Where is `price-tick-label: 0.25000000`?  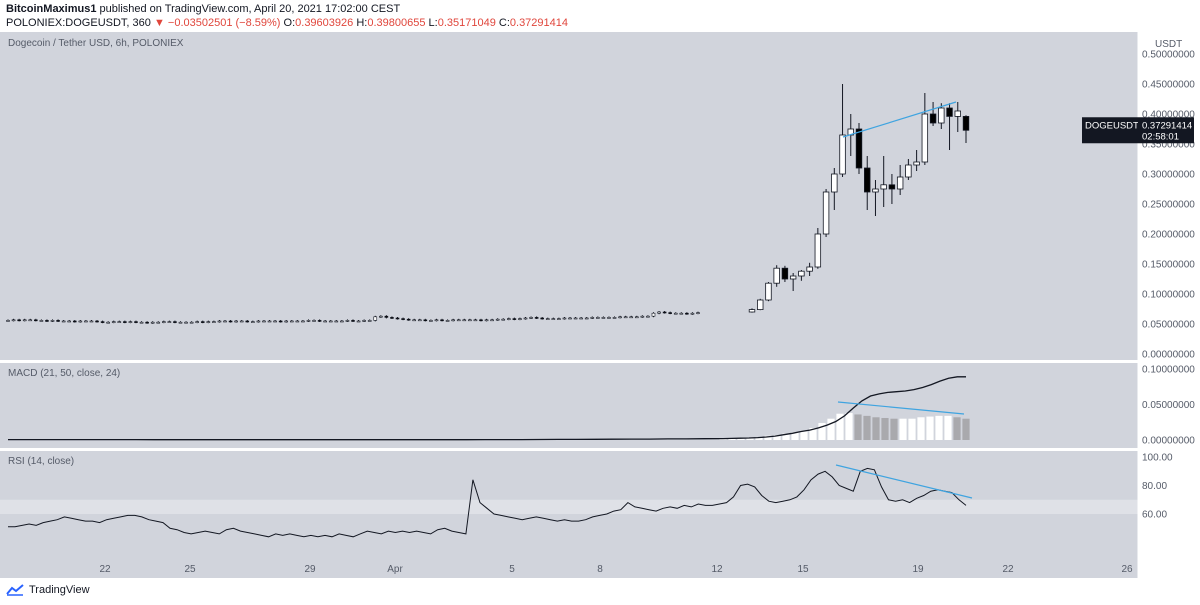
price-tick-label: 0.25000000 is located at coordinates (1168, 205).